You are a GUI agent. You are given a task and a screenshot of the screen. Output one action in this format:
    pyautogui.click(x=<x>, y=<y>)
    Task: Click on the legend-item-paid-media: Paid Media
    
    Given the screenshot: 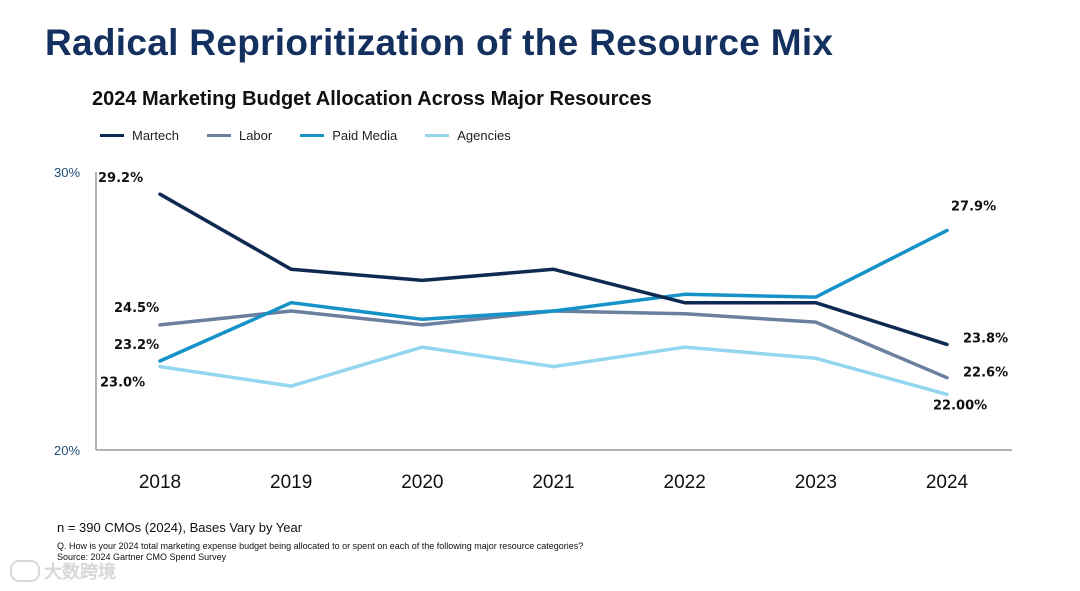 What is the action you would take?
    pyautogui.click(x=348, y=135)
    